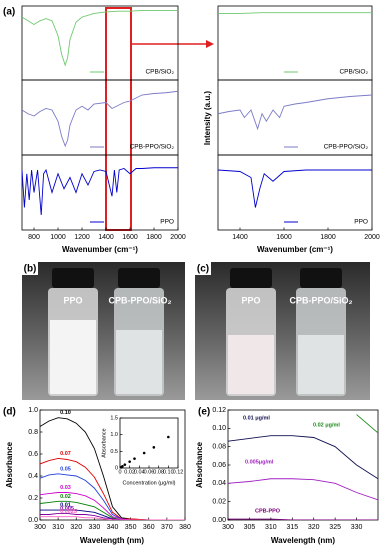  What do you see at coordinates (33, 476) in the screenshot?
I see `y-tick-label: 0.4` at bounding box center [33, 476].